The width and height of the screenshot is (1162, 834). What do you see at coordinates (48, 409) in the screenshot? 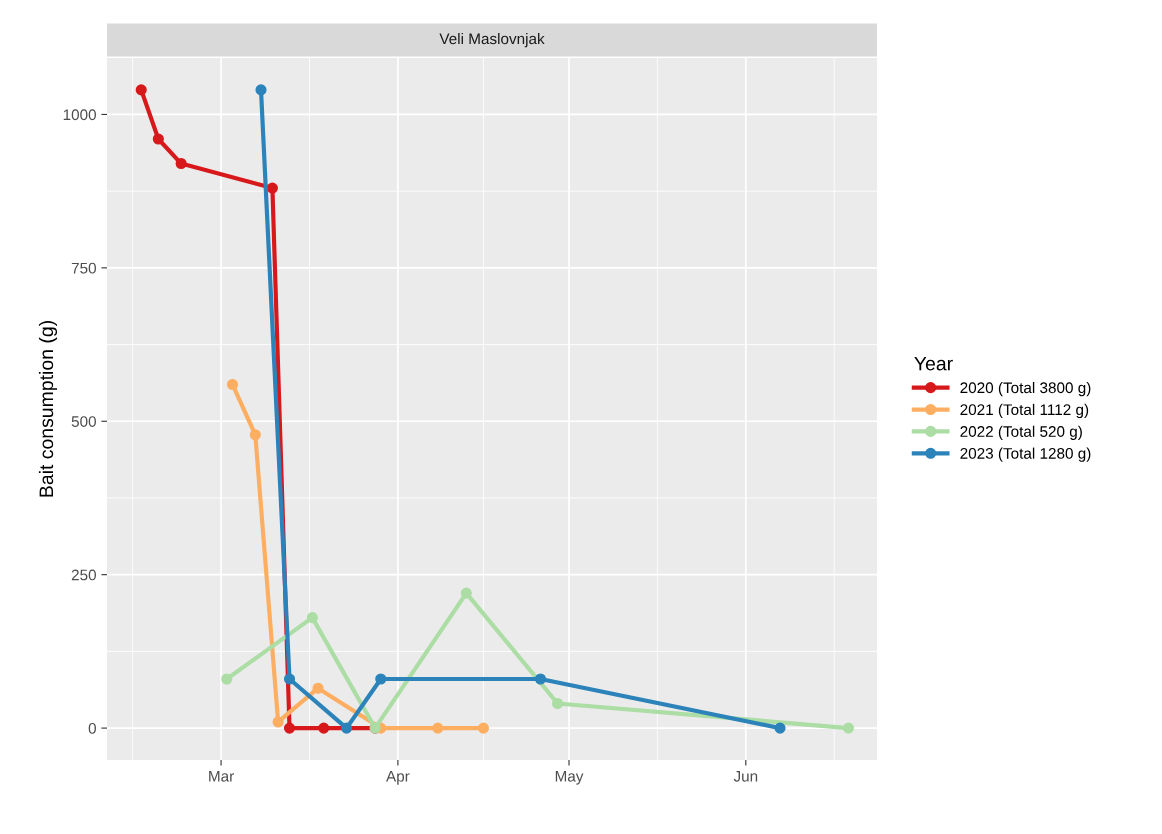
I see `y-axis-title: Bait consumption (g)` at bounding box center [48, 409].